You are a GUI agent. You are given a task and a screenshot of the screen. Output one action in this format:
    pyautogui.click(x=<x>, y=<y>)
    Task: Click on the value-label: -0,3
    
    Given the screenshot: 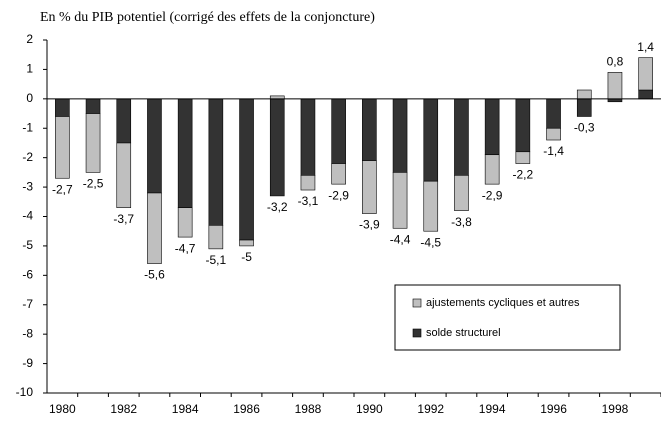 What is the action you would take?
    pyautogui.click(x=584, y=128)
    